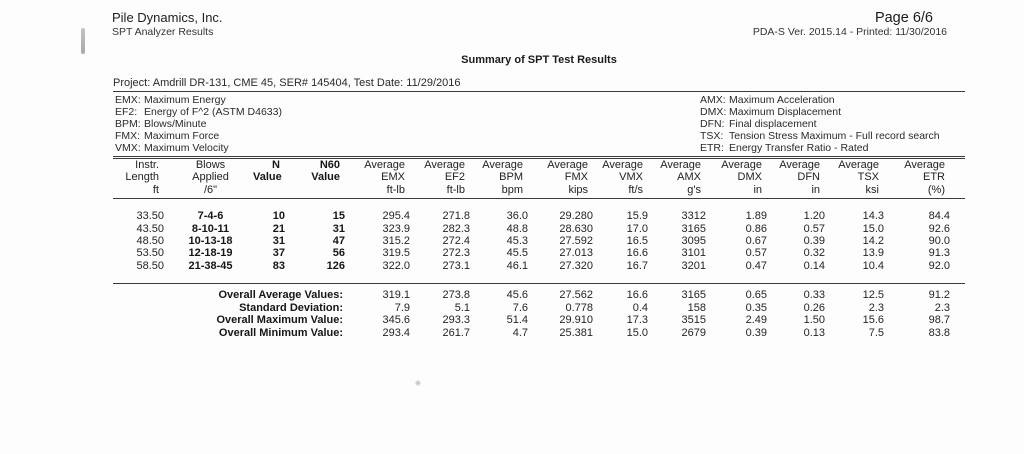 The width and height of the screenshot is (1024, 454). What do you see at coordinates (814, 241) in the screenshot?
I see `data-cell: 0.39` at bounding box center [814, 241].